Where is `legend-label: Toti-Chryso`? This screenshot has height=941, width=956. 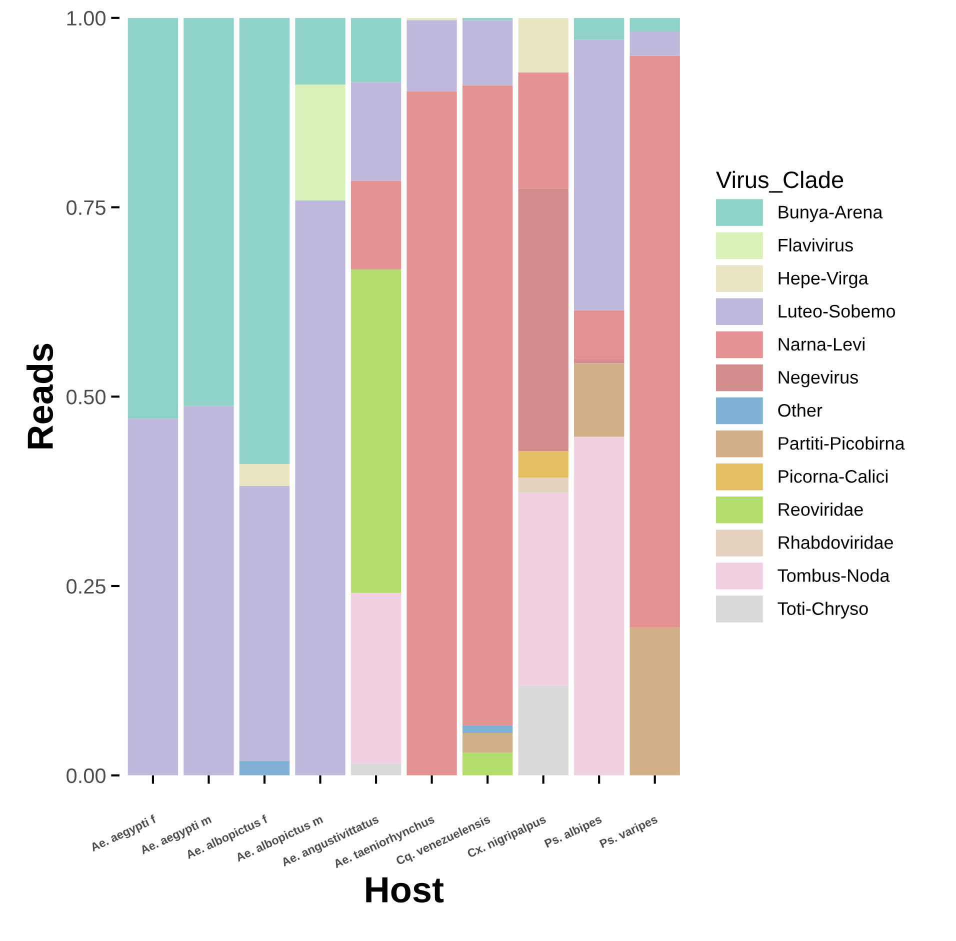
legend-label: Toti-Chryso is located at coordinates (823, 610).